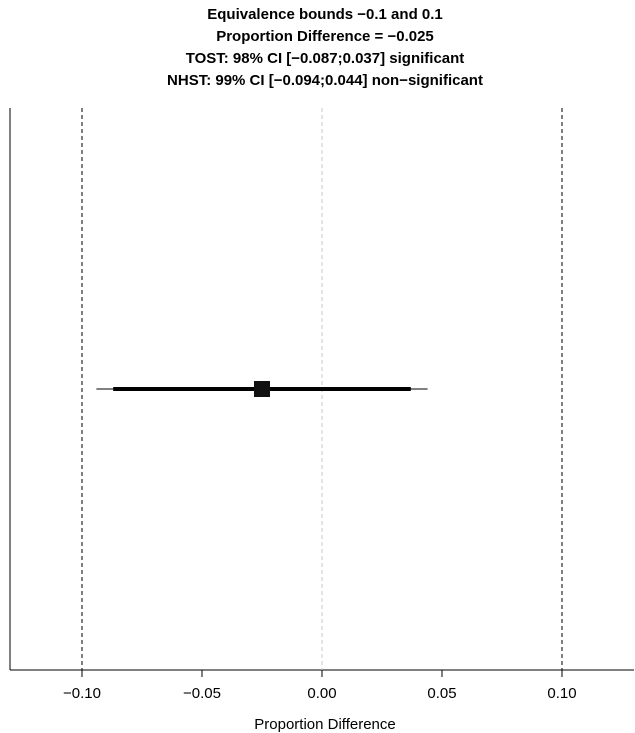 The height and width of the screenshot is (733, 635). Describe the element at coordinates (325, 14) in the screenshot. I see `chart-title-line-1: Equivalence bounds −0.1 and 0.1` at that location.